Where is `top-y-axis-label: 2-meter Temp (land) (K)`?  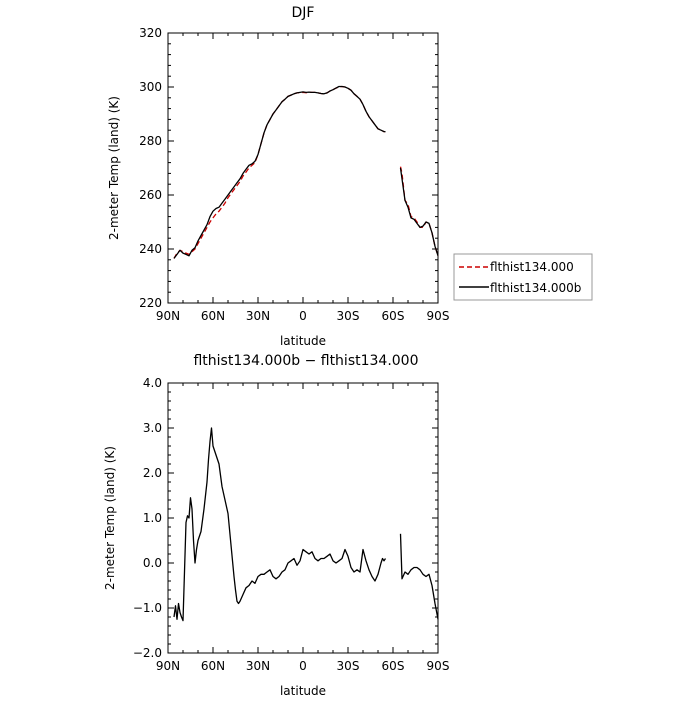 top-y-axis-label: 2-meter Temp (land) (K) is located at coordinates (114, 168).